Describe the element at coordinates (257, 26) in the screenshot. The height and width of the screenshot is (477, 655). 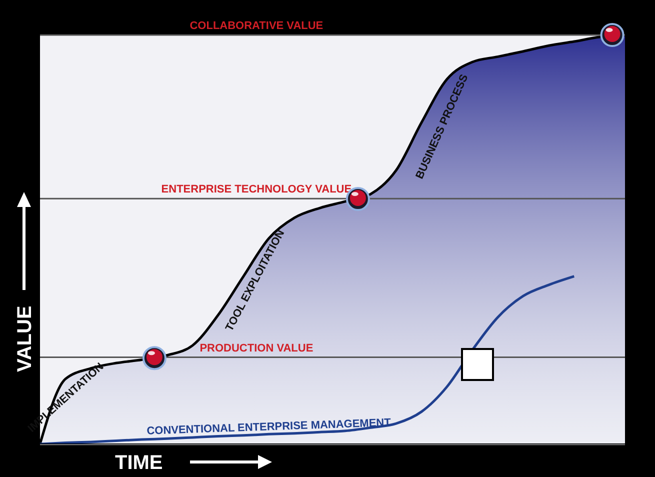
I see `ref-line-label: COLLABORATIVE VALUE` at that location.